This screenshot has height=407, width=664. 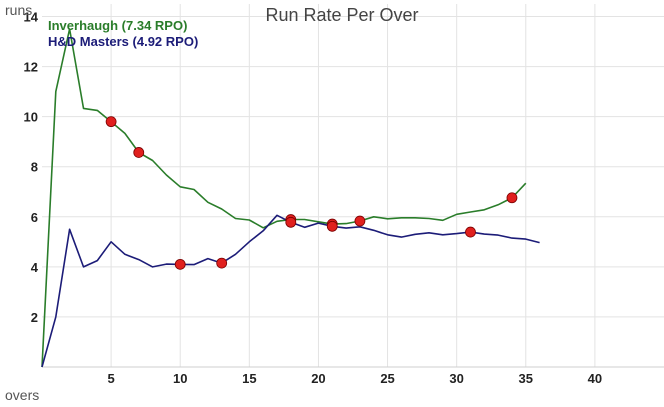 I want to click on legend-series-2: H&D Masters (4.92 RPO), so click(x=123, y=41).